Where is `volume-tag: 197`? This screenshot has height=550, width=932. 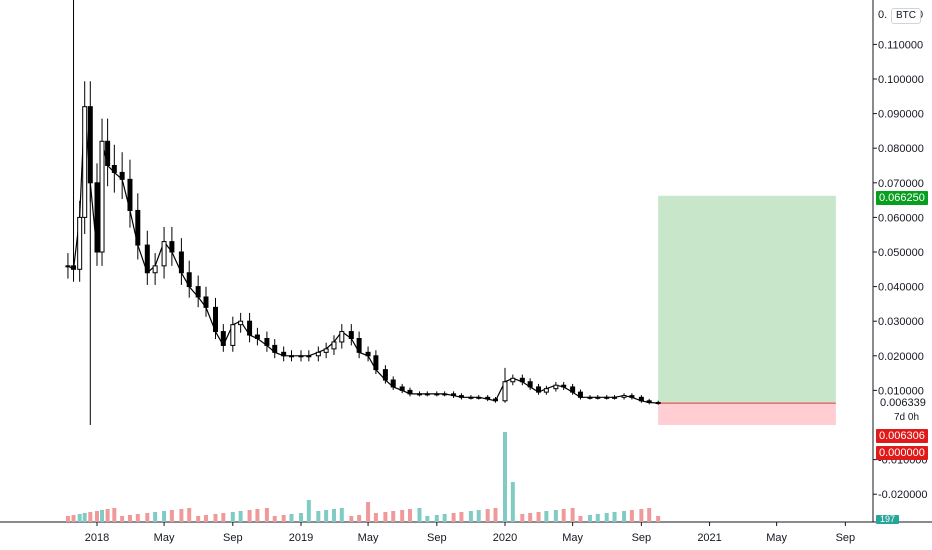
volume-tag: 197 is located at coordinates (888, 519).